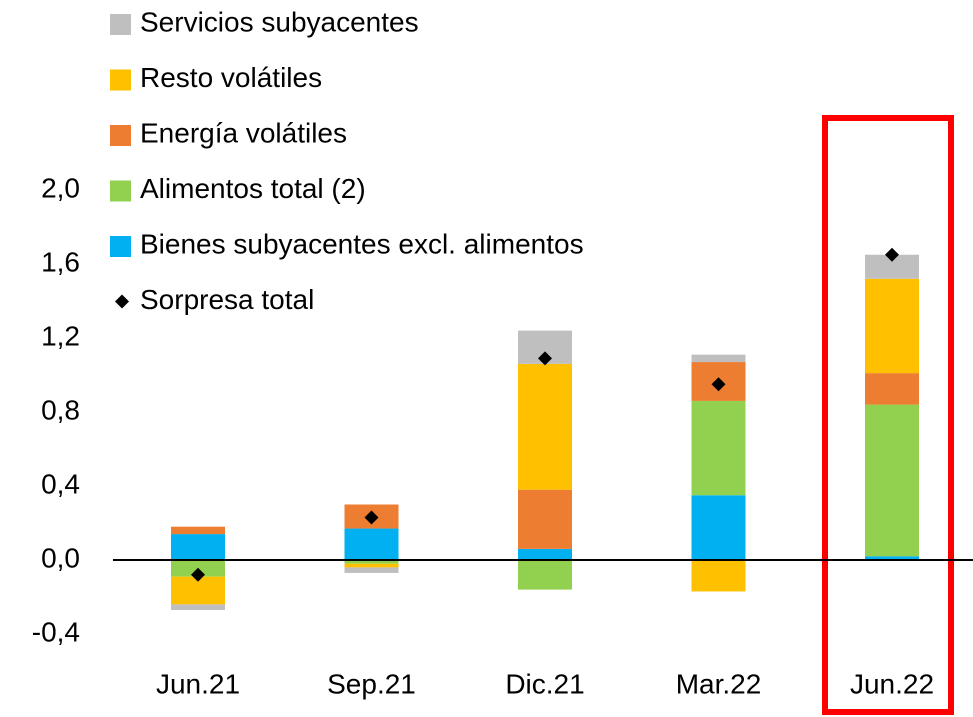 The width and height of the screenshot is (973, 717). Describe the element at coordinates (231, 77) in the screenshot. I see `legend-label: Resto volátiles` at that location.